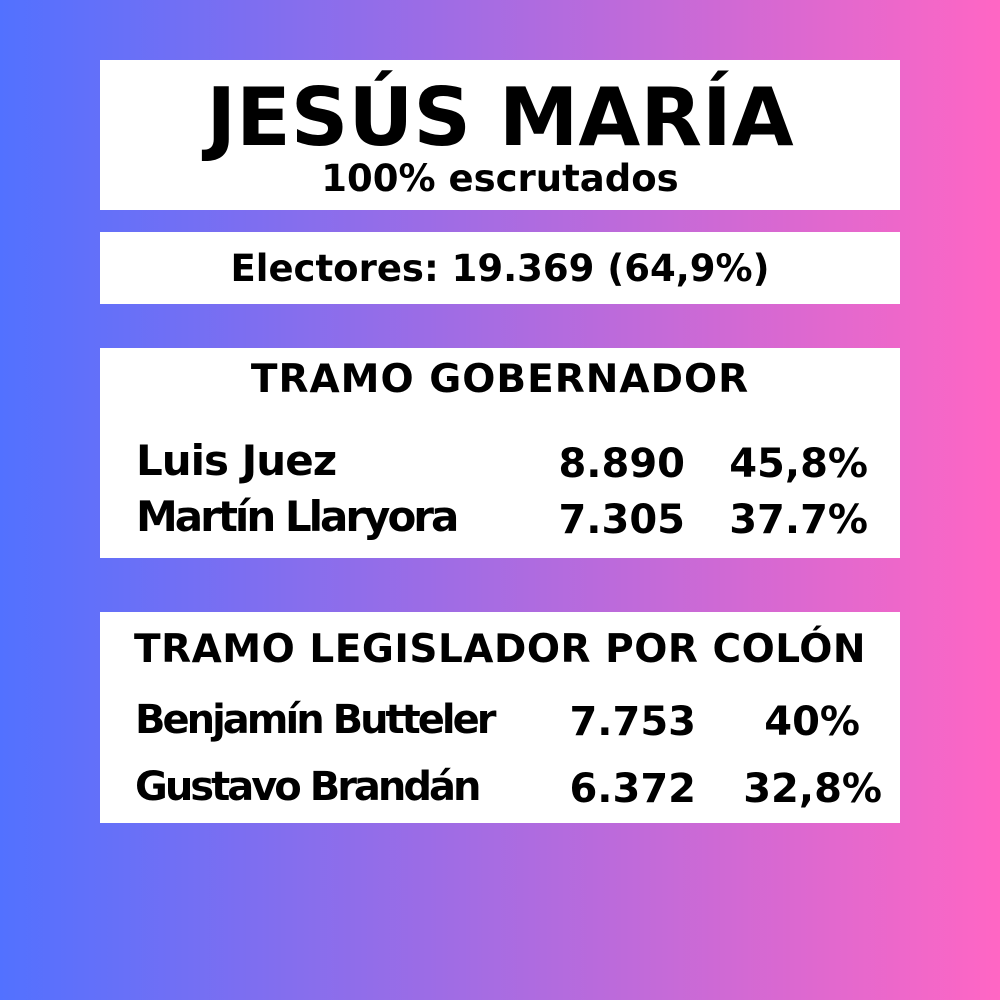 The image size is (1000, 1000). I want to click on candidate-votes: 8.890, so click(621, 464).